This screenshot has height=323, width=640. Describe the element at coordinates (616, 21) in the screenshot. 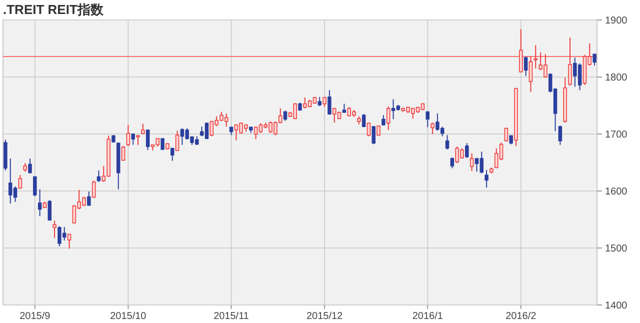

I see `y-tick-label: 1900` at that location.